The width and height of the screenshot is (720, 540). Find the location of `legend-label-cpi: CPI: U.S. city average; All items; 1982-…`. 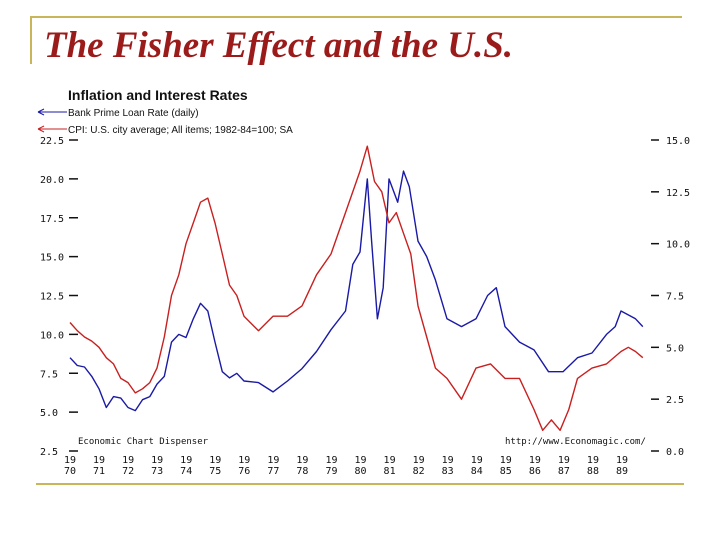

legend-label-cpi: CPI: U.S. city average; All items; 1982-… is located at coordinates (180, 130).